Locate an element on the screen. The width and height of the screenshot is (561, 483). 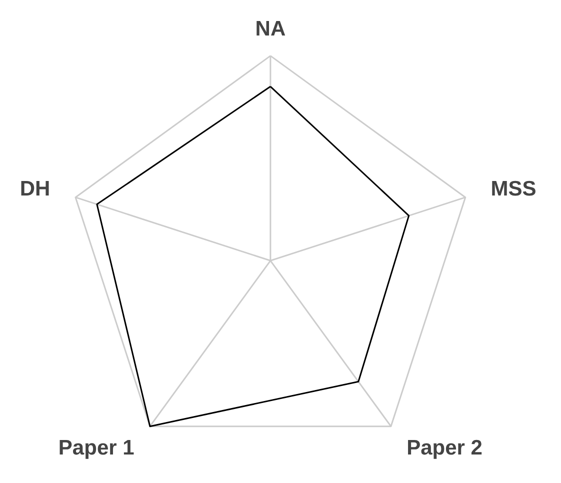
spoke-label: DH is located at coordinates (35, 189).